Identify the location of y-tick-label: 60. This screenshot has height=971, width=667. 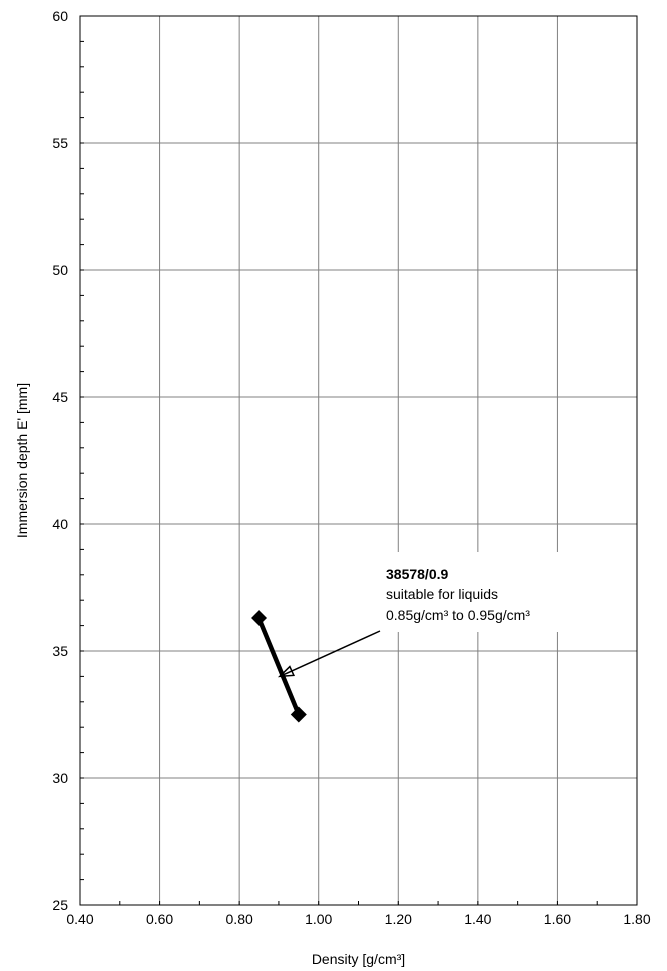
(60, 16).